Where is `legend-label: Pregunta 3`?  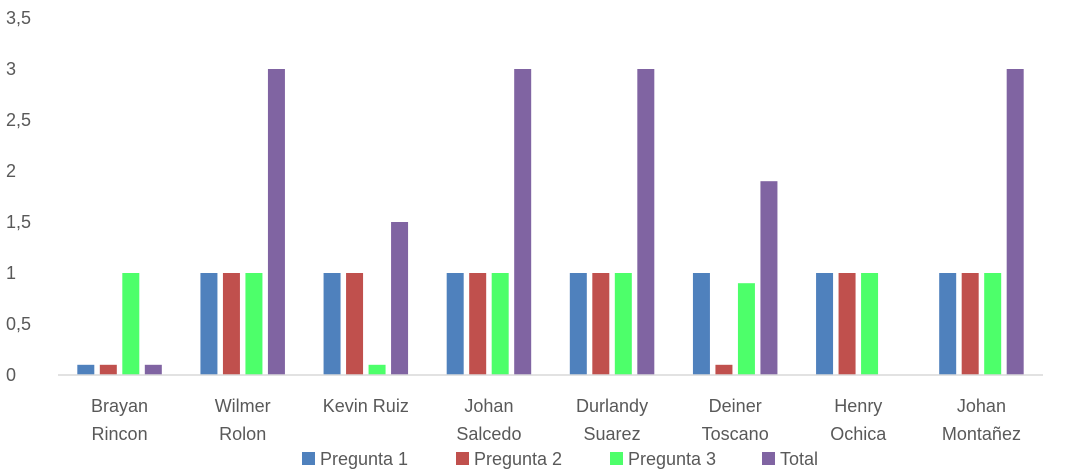 legend-label: Pregunta 3 is located at coordinates (672, 459).